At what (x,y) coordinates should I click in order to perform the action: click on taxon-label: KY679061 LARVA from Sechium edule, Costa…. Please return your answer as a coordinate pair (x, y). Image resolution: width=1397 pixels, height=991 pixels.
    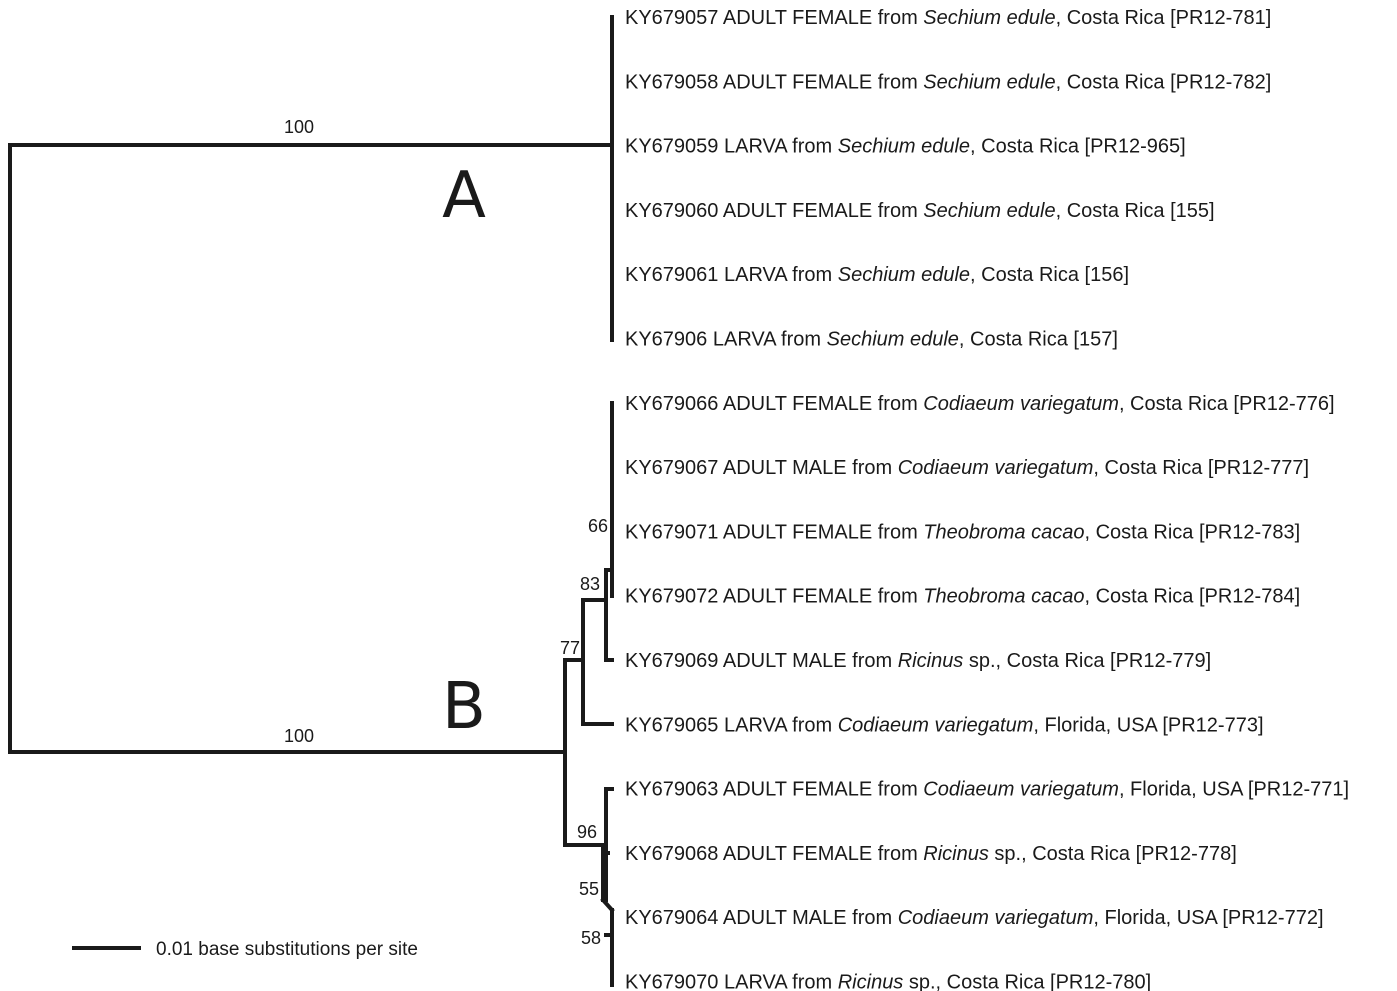
    Looking at the image, I should click on (877, 275).